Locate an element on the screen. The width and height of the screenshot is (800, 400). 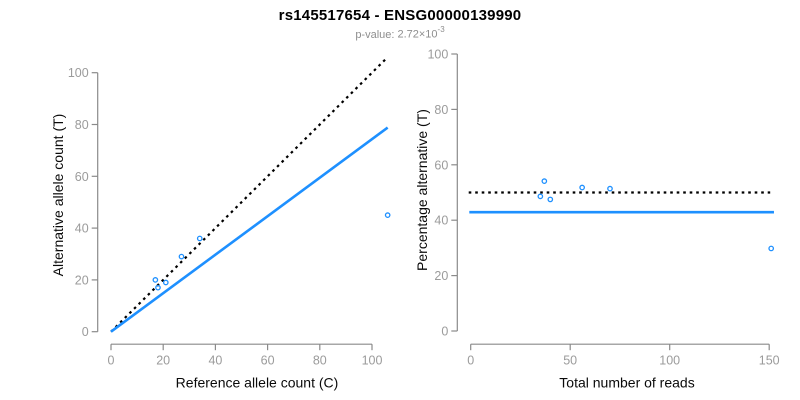
x-tick-label: 50 is located at coordinates (570, 361).